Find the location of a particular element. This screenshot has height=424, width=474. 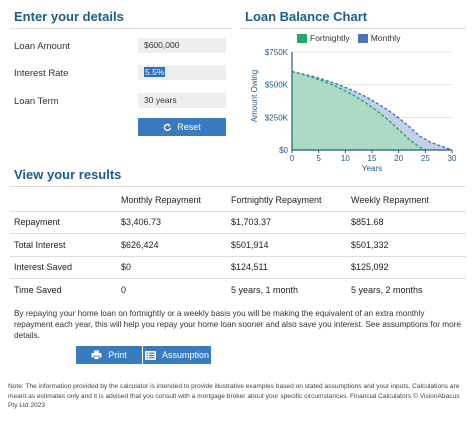

x-tick-label: 30 is located at coordinates (452, 158).